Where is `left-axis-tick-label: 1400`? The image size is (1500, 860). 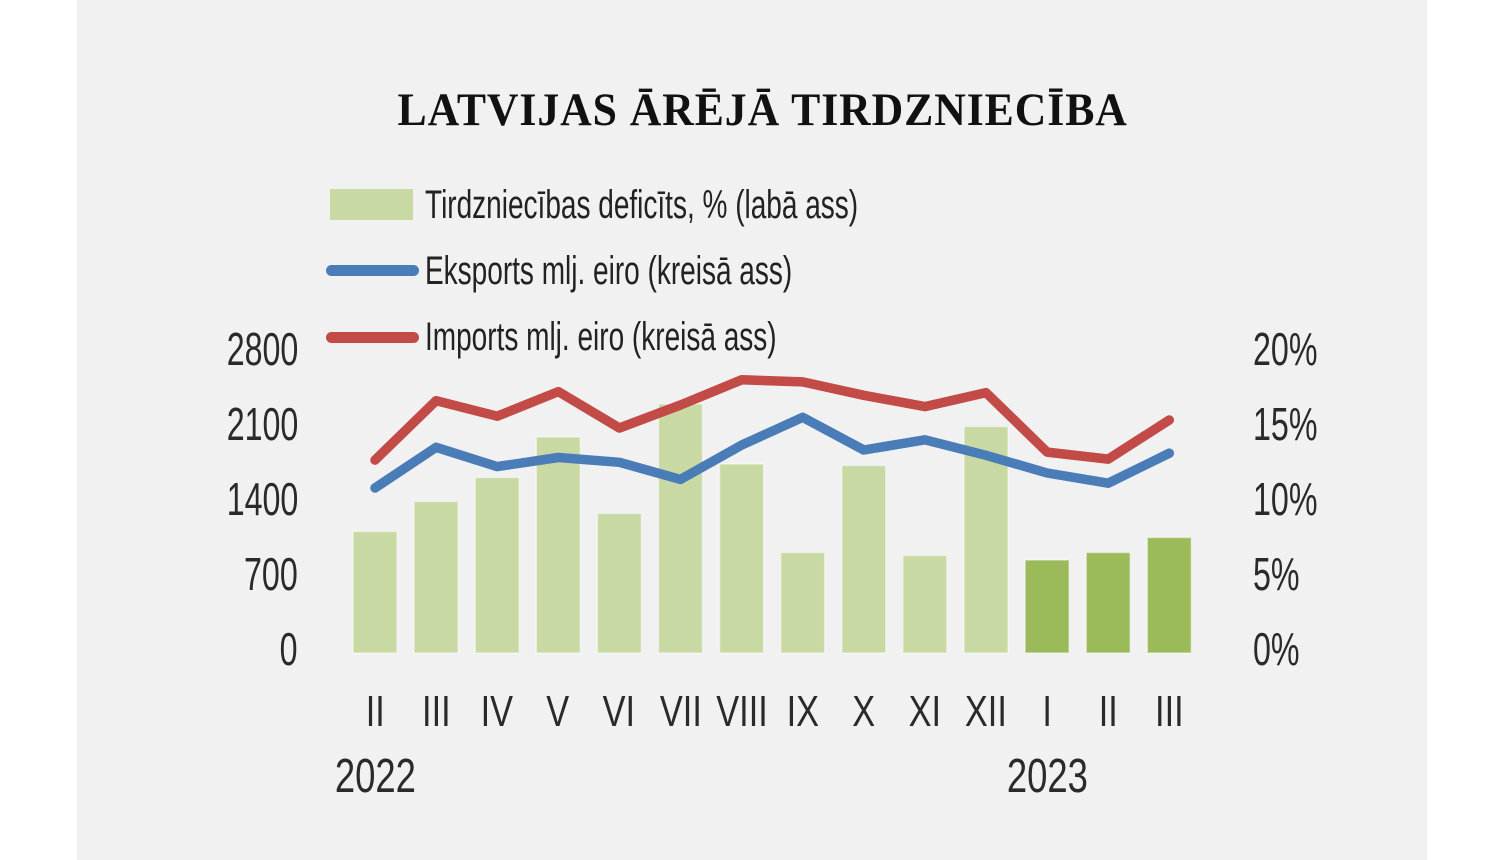
left-axis-tick-label: 1400 is located at coordinates (233, 499).